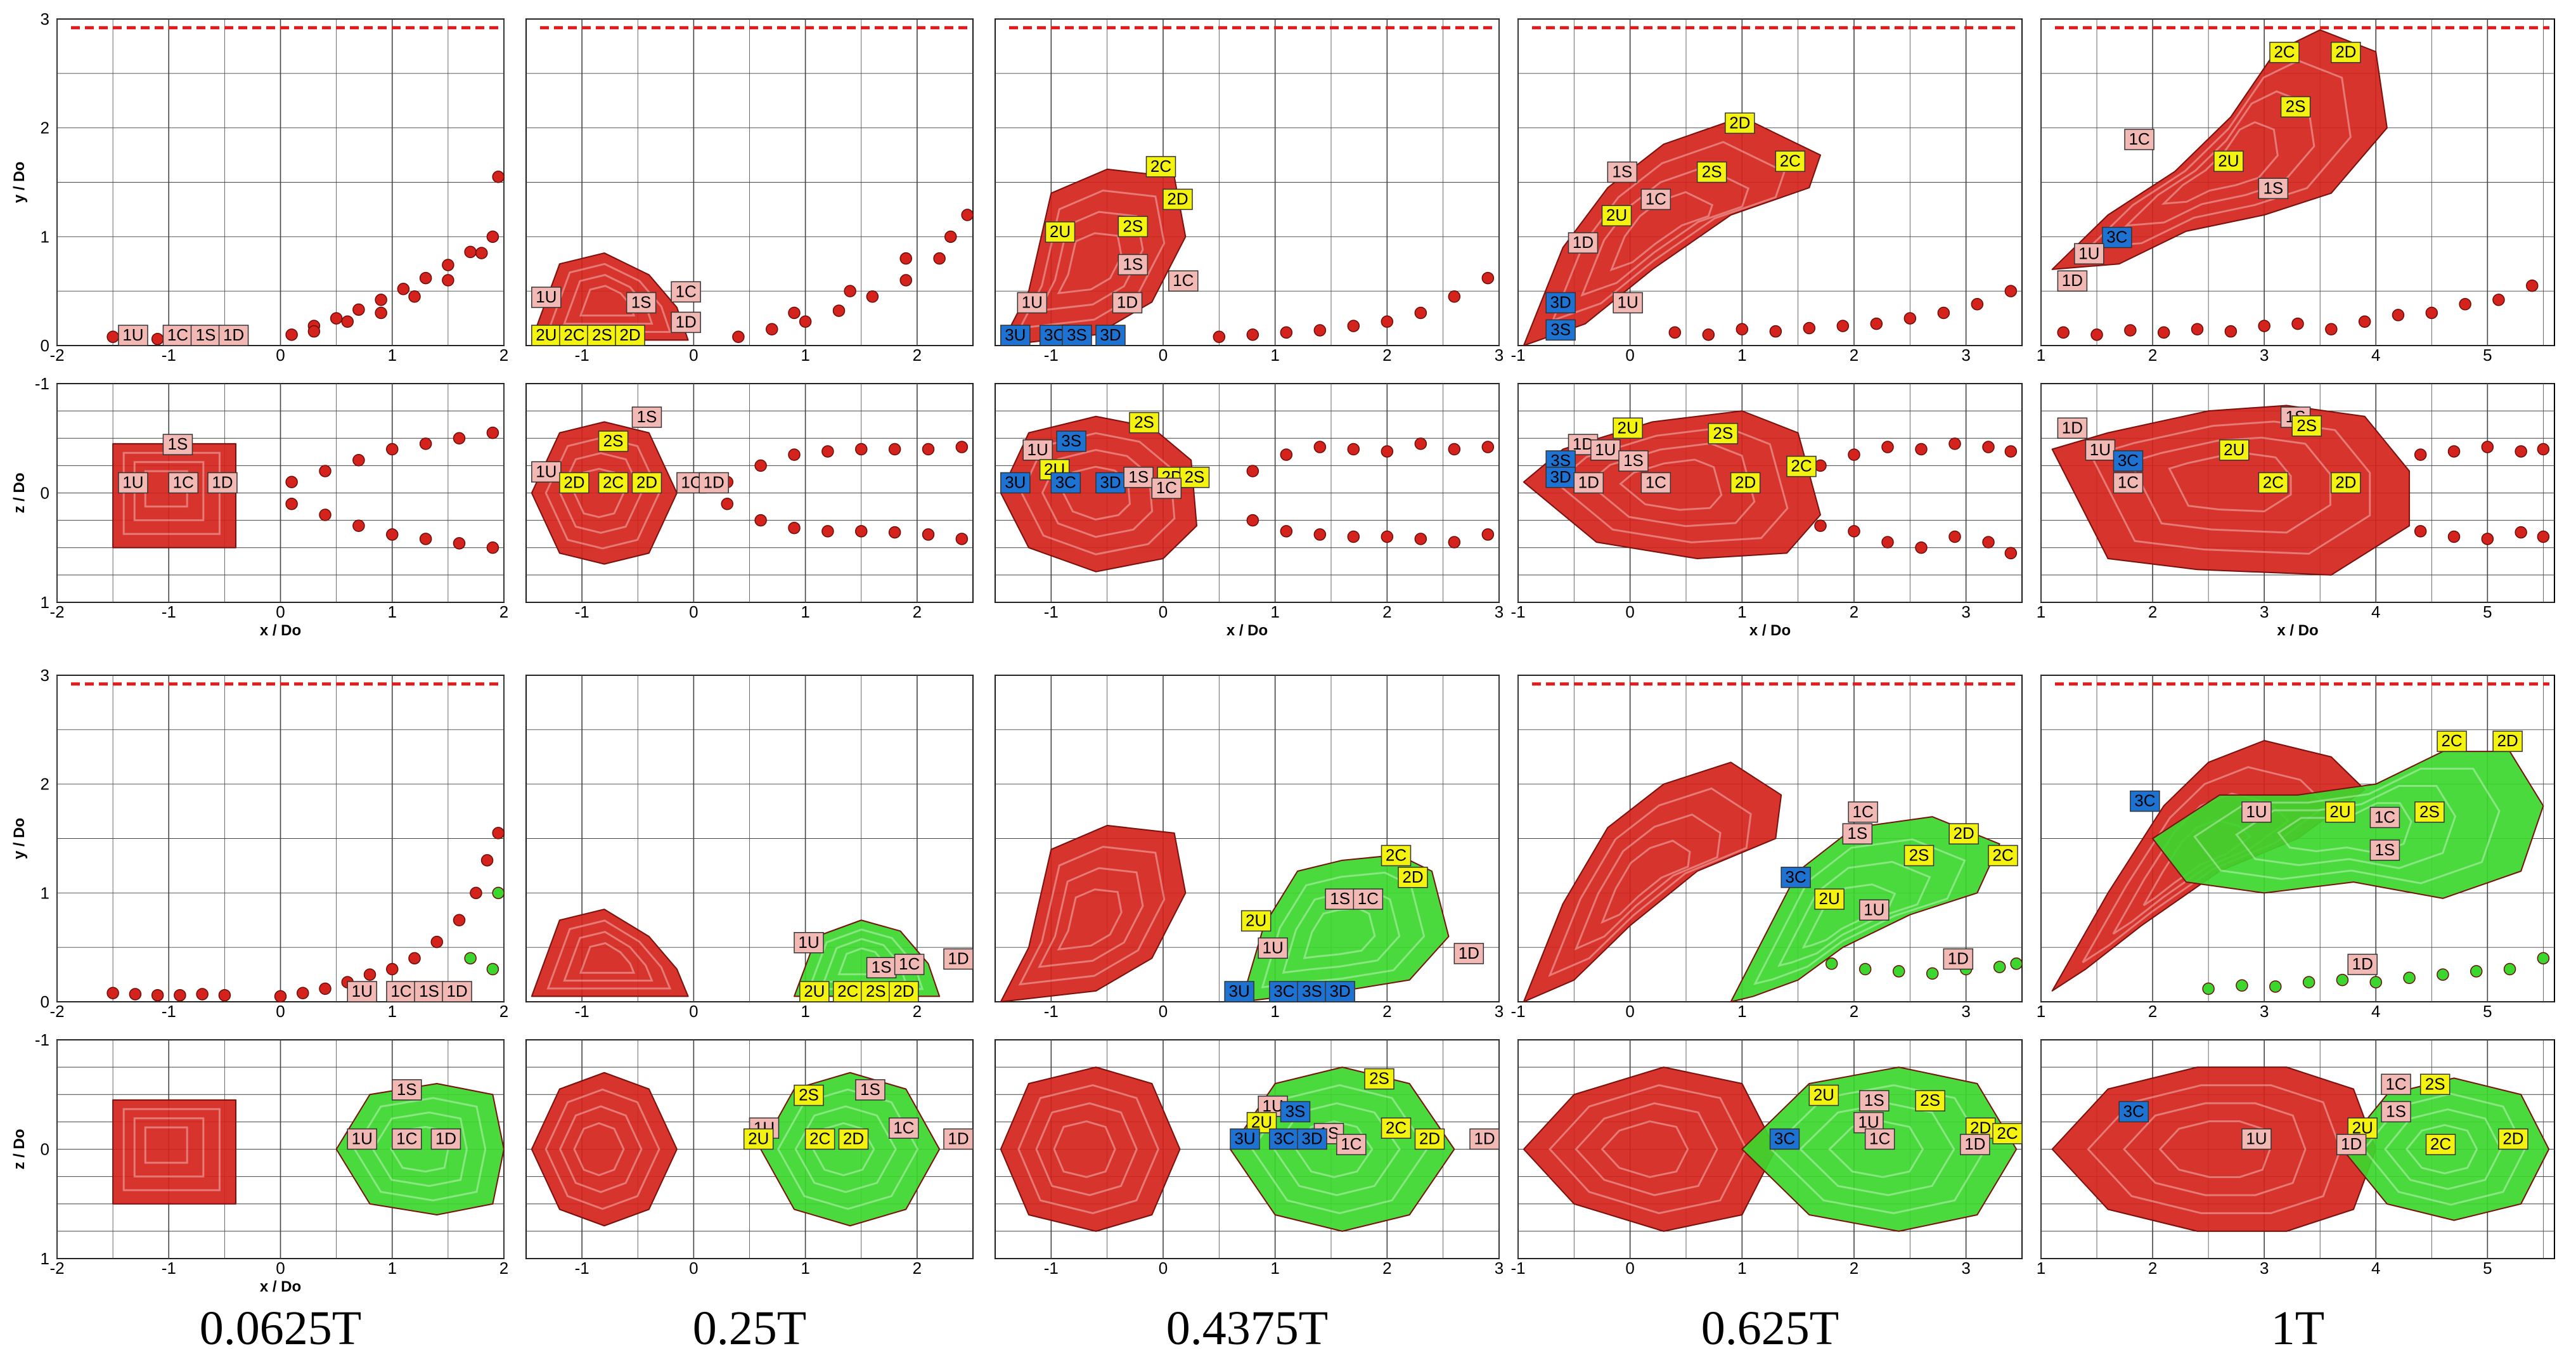  I want to click on annotation-text: 3S, so click(1077, 335).